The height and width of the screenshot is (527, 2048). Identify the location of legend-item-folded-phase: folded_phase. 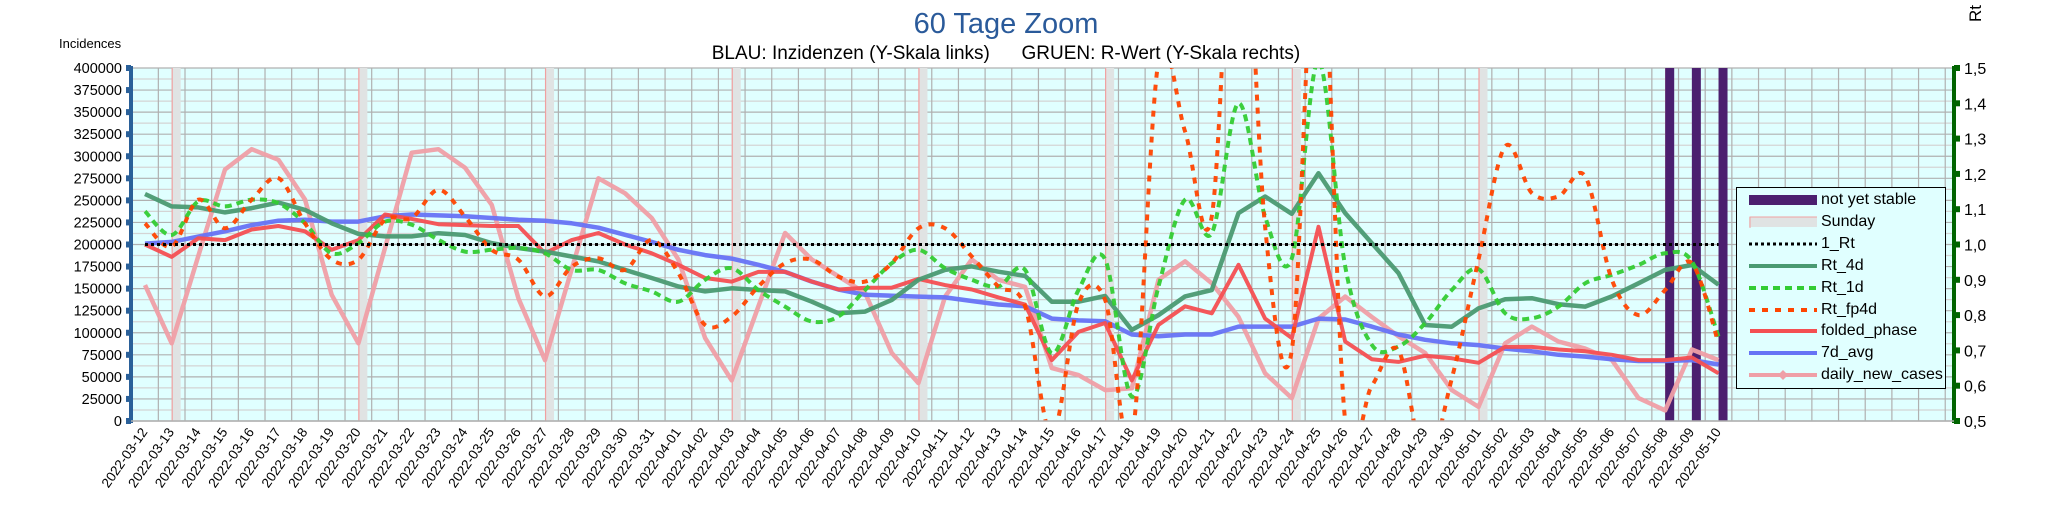
(1833, 331).